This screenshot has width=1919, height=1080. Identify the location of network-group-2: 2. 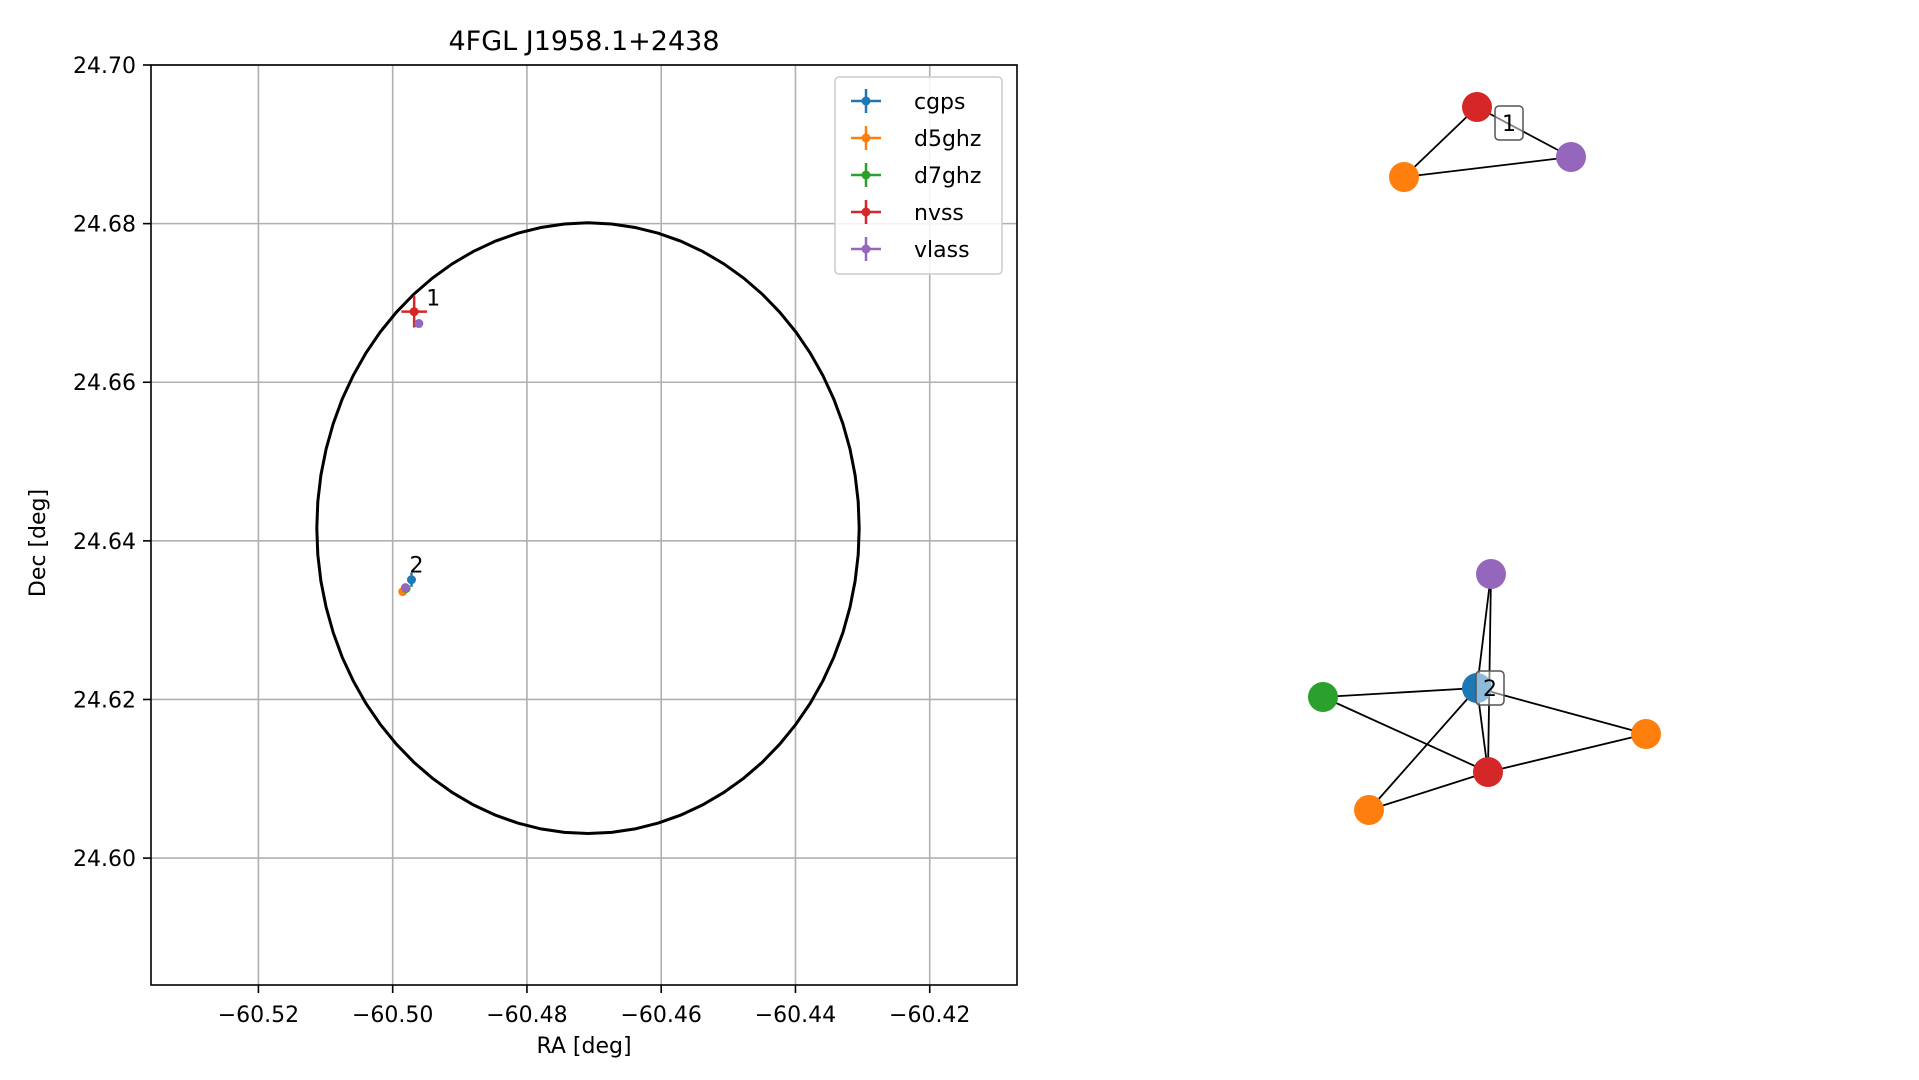
(1484, 692).